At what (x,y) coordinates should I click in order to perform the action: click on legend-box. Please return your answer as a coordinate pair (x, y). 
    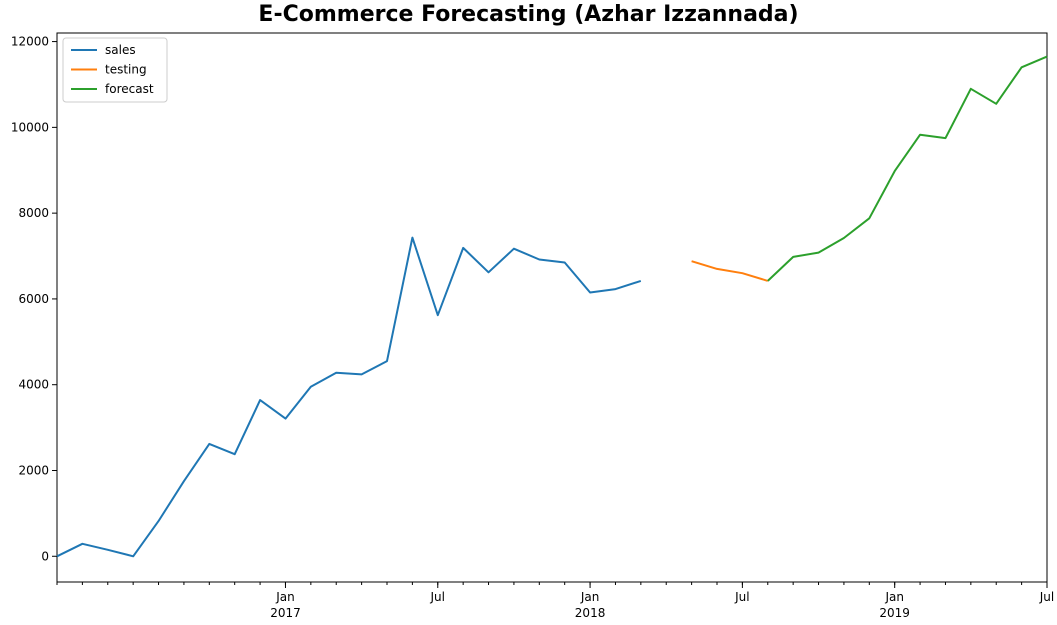
    Looking at the image, I should click on (115, 70).